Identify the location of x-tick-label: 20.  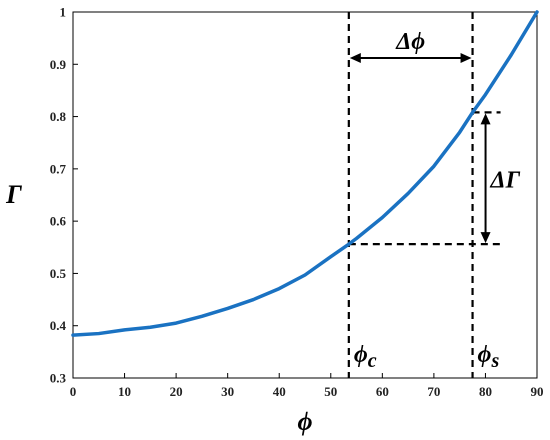
(176, 391).